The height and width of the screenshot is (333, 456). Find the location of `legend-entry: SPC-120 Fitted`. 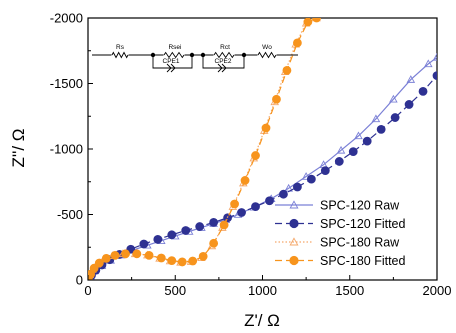

legend-entry: SPC-120 Fitted is located at coordinates (340, 224).